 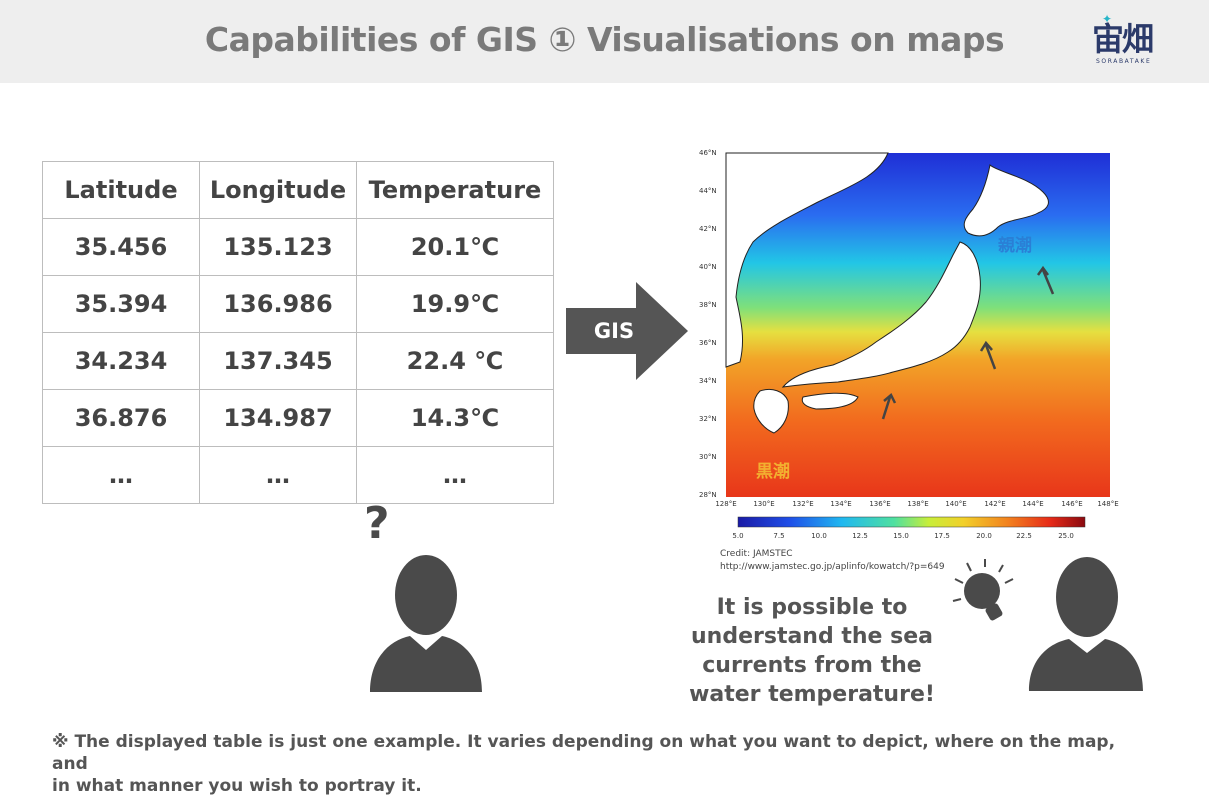 I want to click on table-cell: 20.1℃, so click(x=455, y=247).